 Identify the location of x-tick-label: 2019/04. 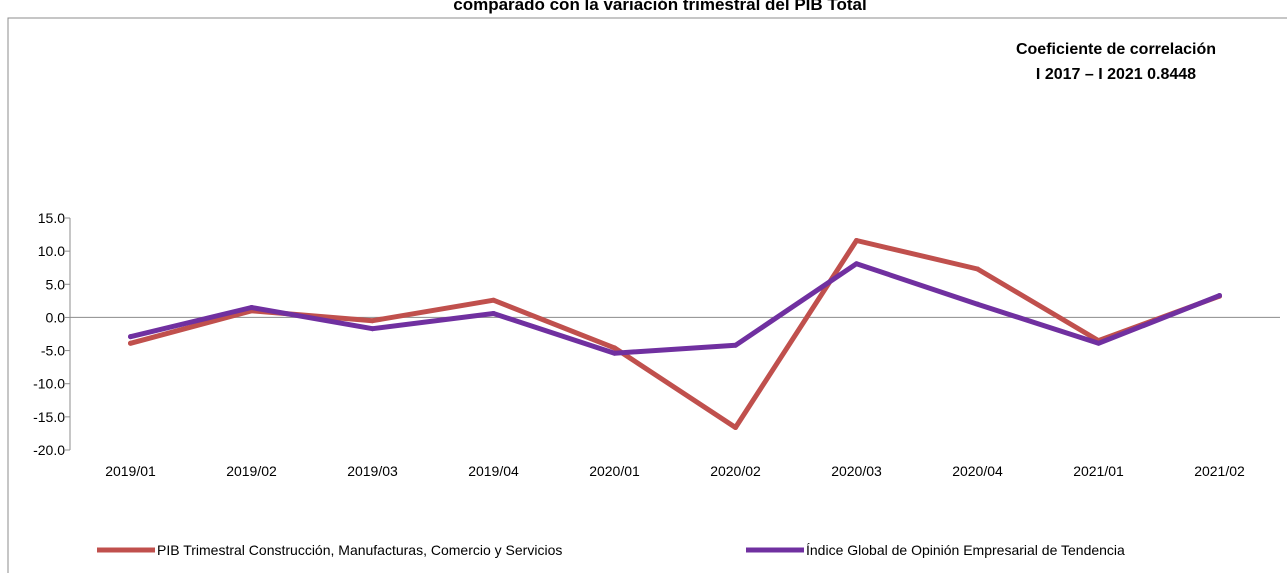
(493, 471).